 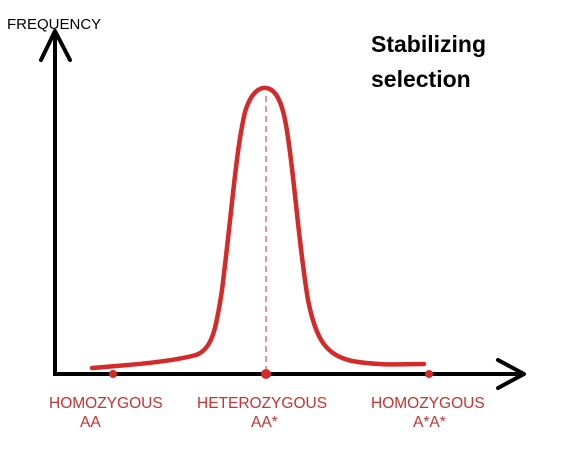 What do you see at coordinates (429, 422) in the screenshot?
I see `category-label-3-line-2: A*A*` at bounding box center [429, 422].